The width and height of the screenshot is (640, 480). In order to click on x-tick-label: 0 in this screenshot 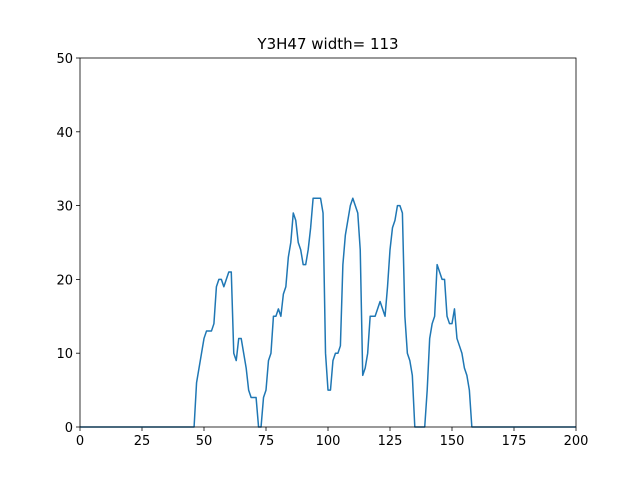, I will do `click(80, 441)`.